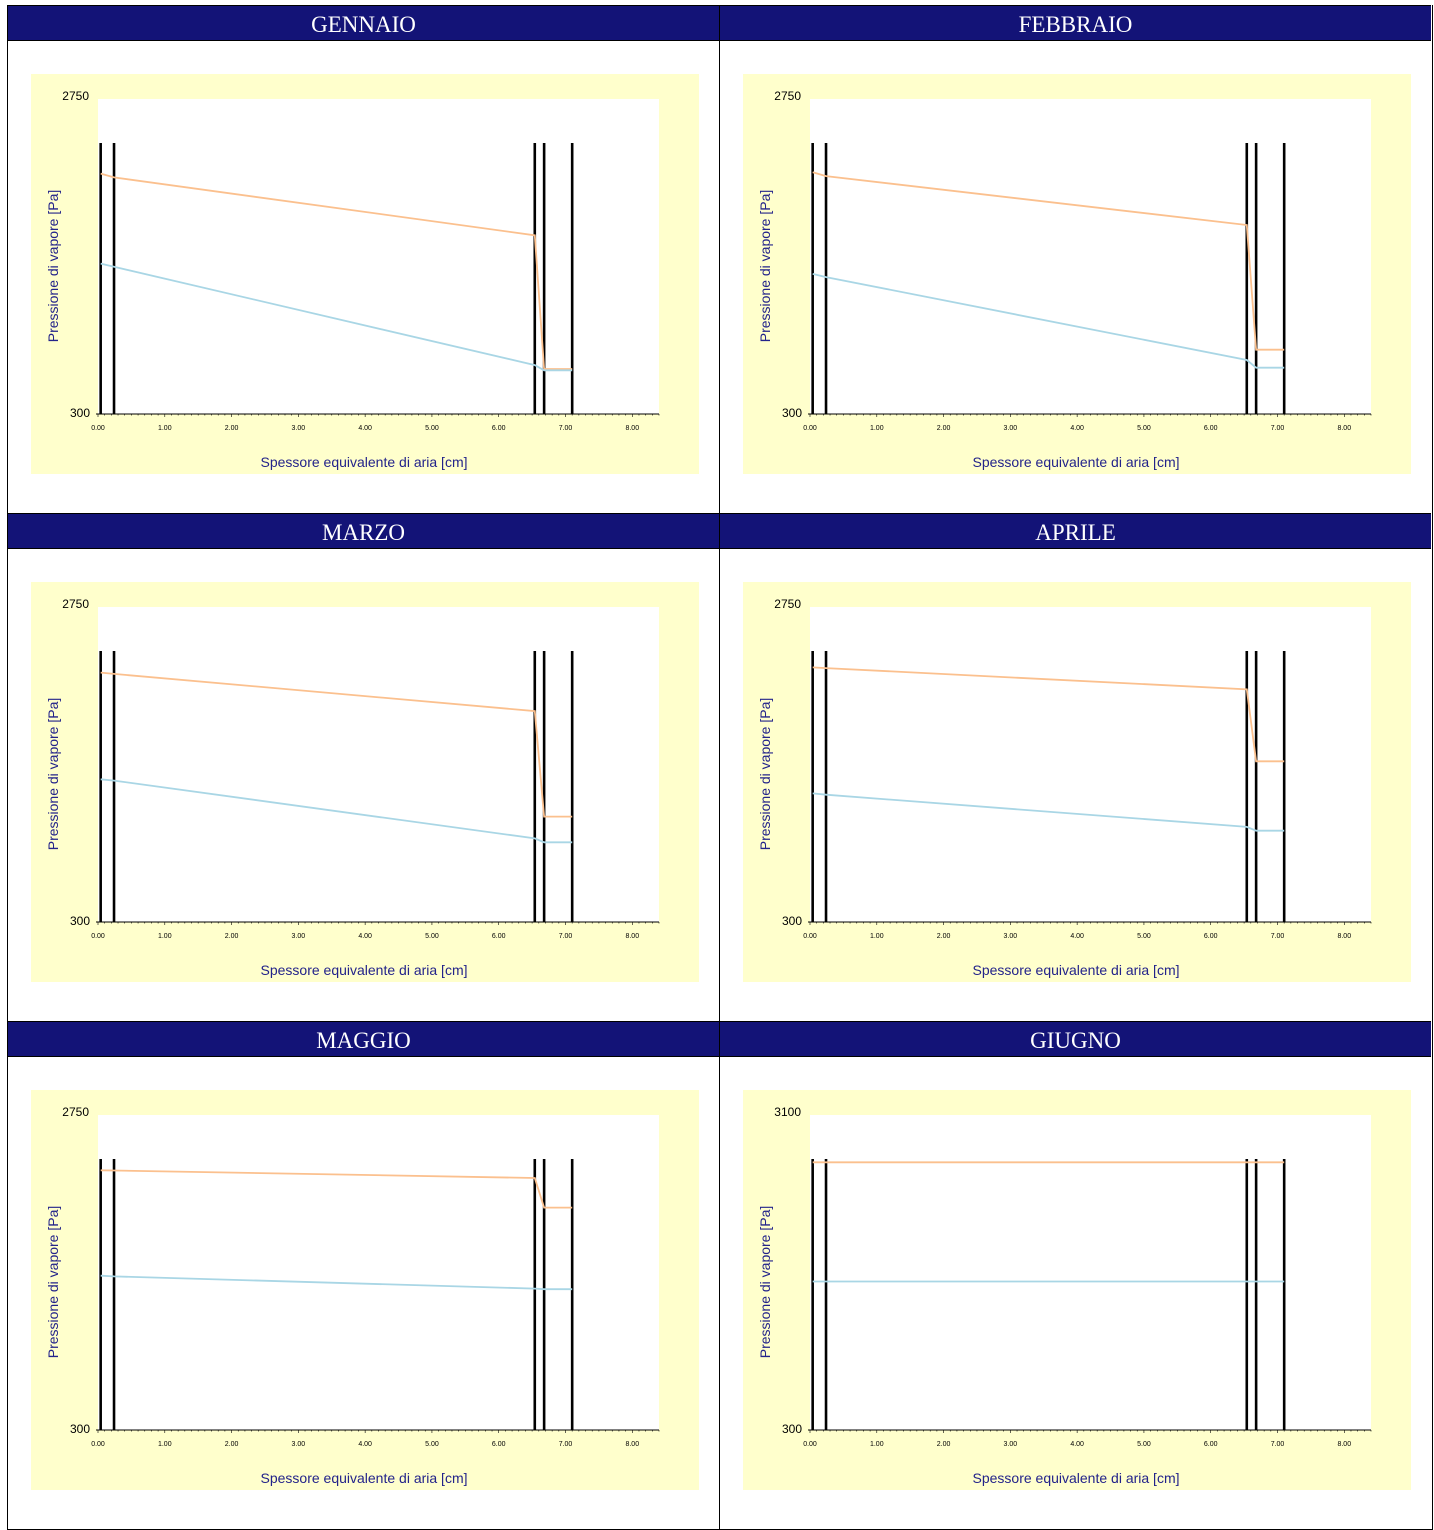 Image resolution: width=1434 pixels, height=1530 pixels. I want to click on month-header: FEBBRAIO, so click(1075, 23).